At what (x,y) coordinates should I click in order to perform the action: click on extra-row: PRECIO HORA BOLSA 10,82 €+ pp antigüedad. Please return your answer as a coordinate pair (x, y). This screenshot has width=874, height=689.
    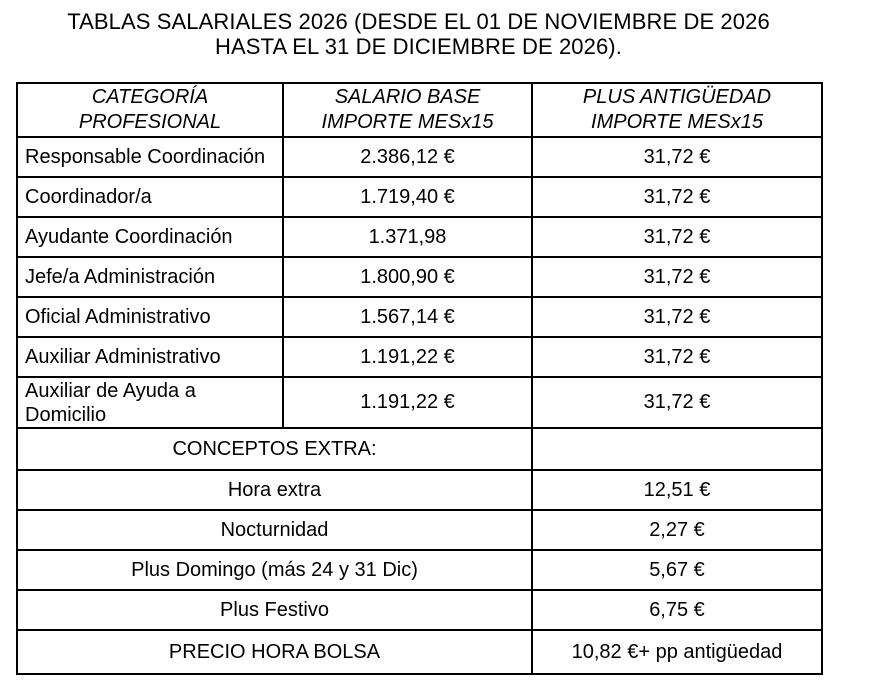
    Looking at the image, I should click on (419, 652).